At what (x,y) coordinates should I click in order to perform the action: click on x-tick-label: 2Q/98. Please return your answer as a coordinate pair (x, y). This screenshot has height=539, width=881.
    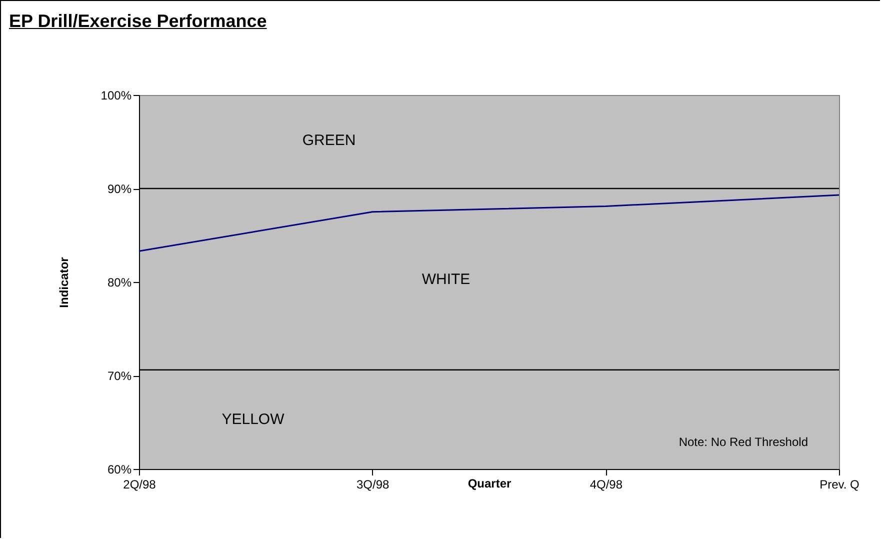
    Looking at the image, I should click on (139, 485).